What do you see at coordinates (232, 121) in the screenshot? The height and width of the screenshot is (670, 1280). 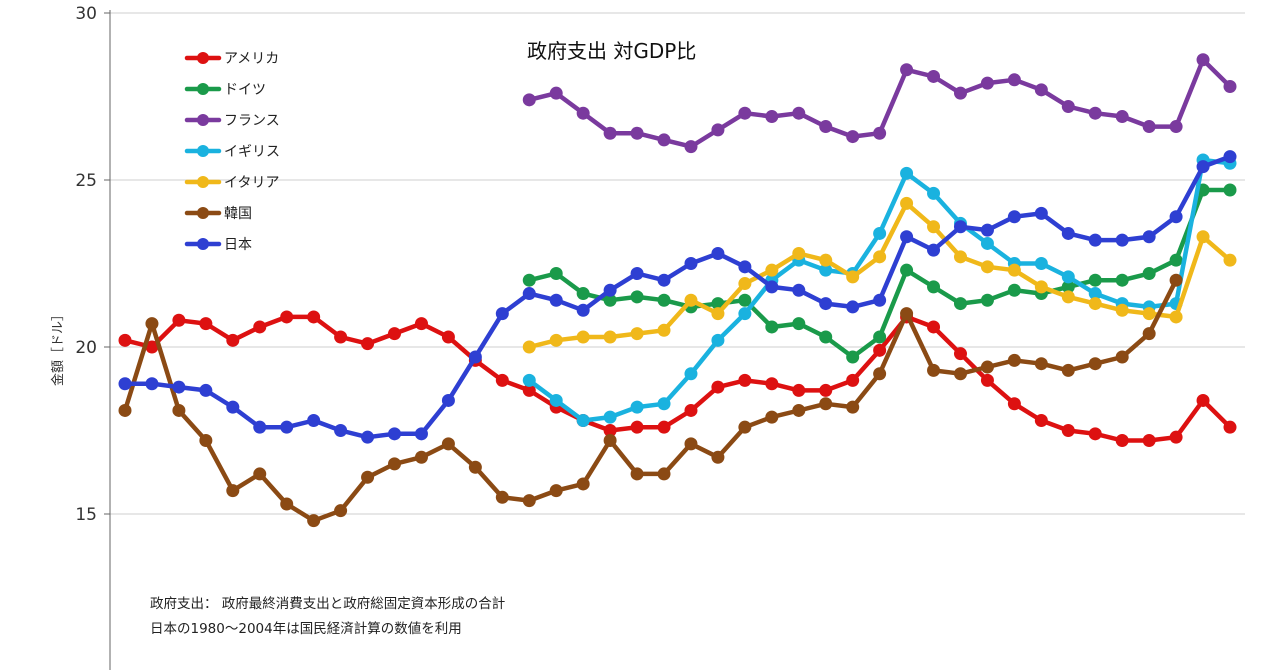 I see `legend-item: フランス` at bounding box center [232, 121].